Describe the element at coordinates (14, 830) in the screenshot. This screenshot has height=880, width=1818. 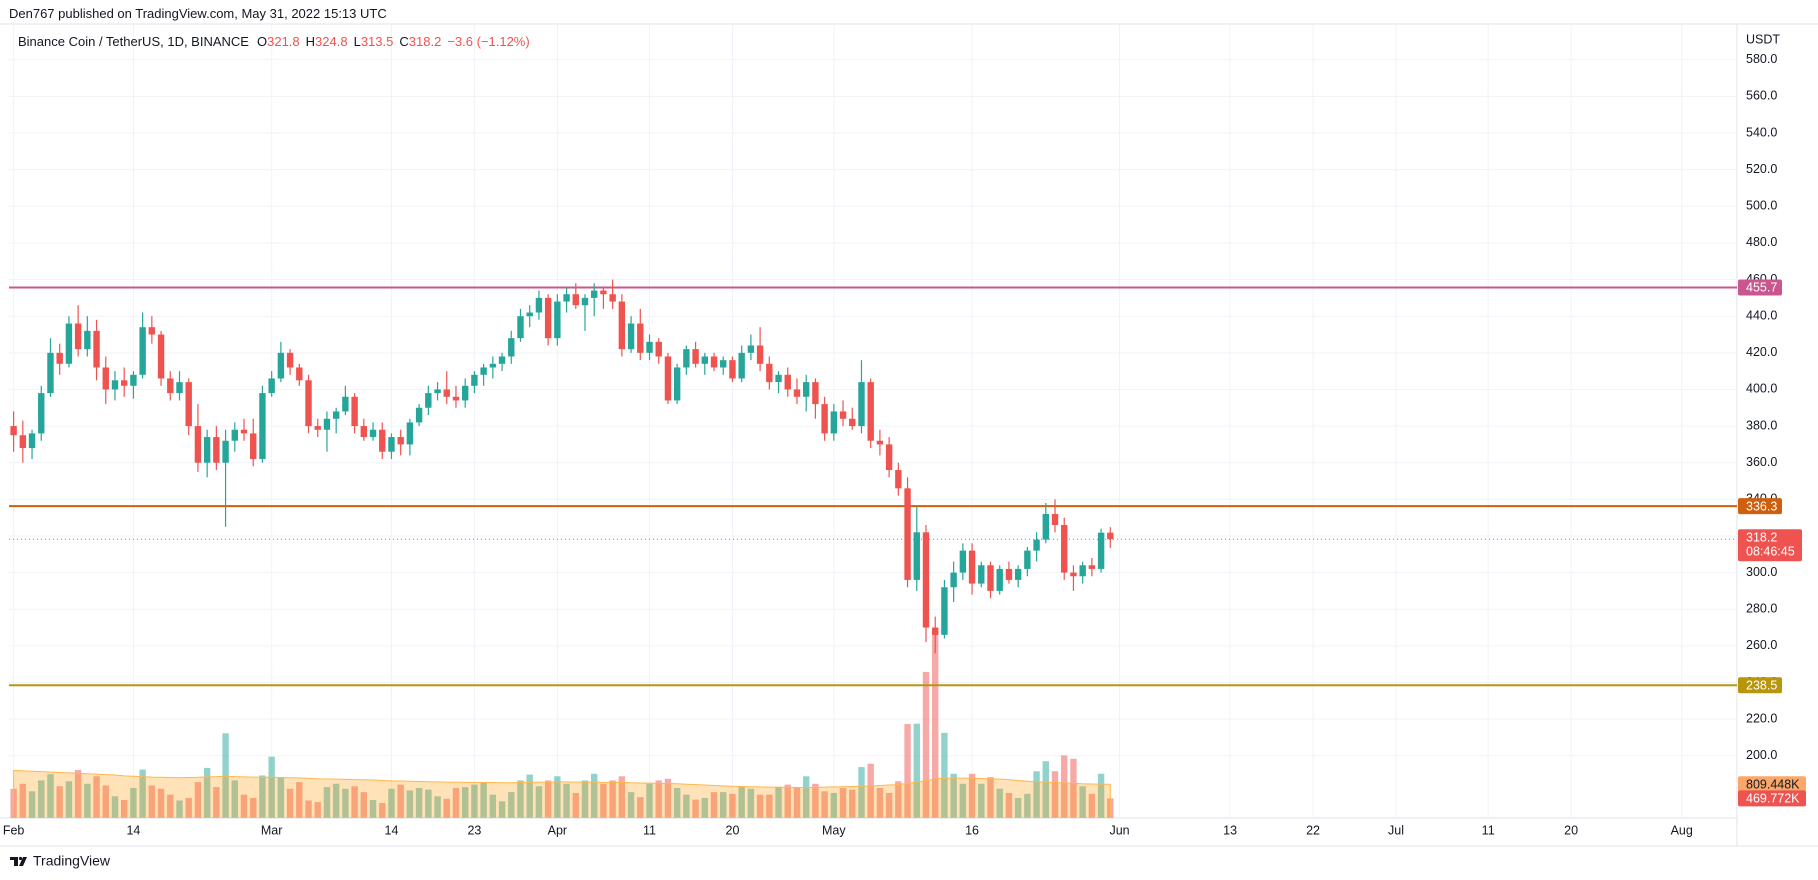
I see `x-tick-label: Feb` at that location.